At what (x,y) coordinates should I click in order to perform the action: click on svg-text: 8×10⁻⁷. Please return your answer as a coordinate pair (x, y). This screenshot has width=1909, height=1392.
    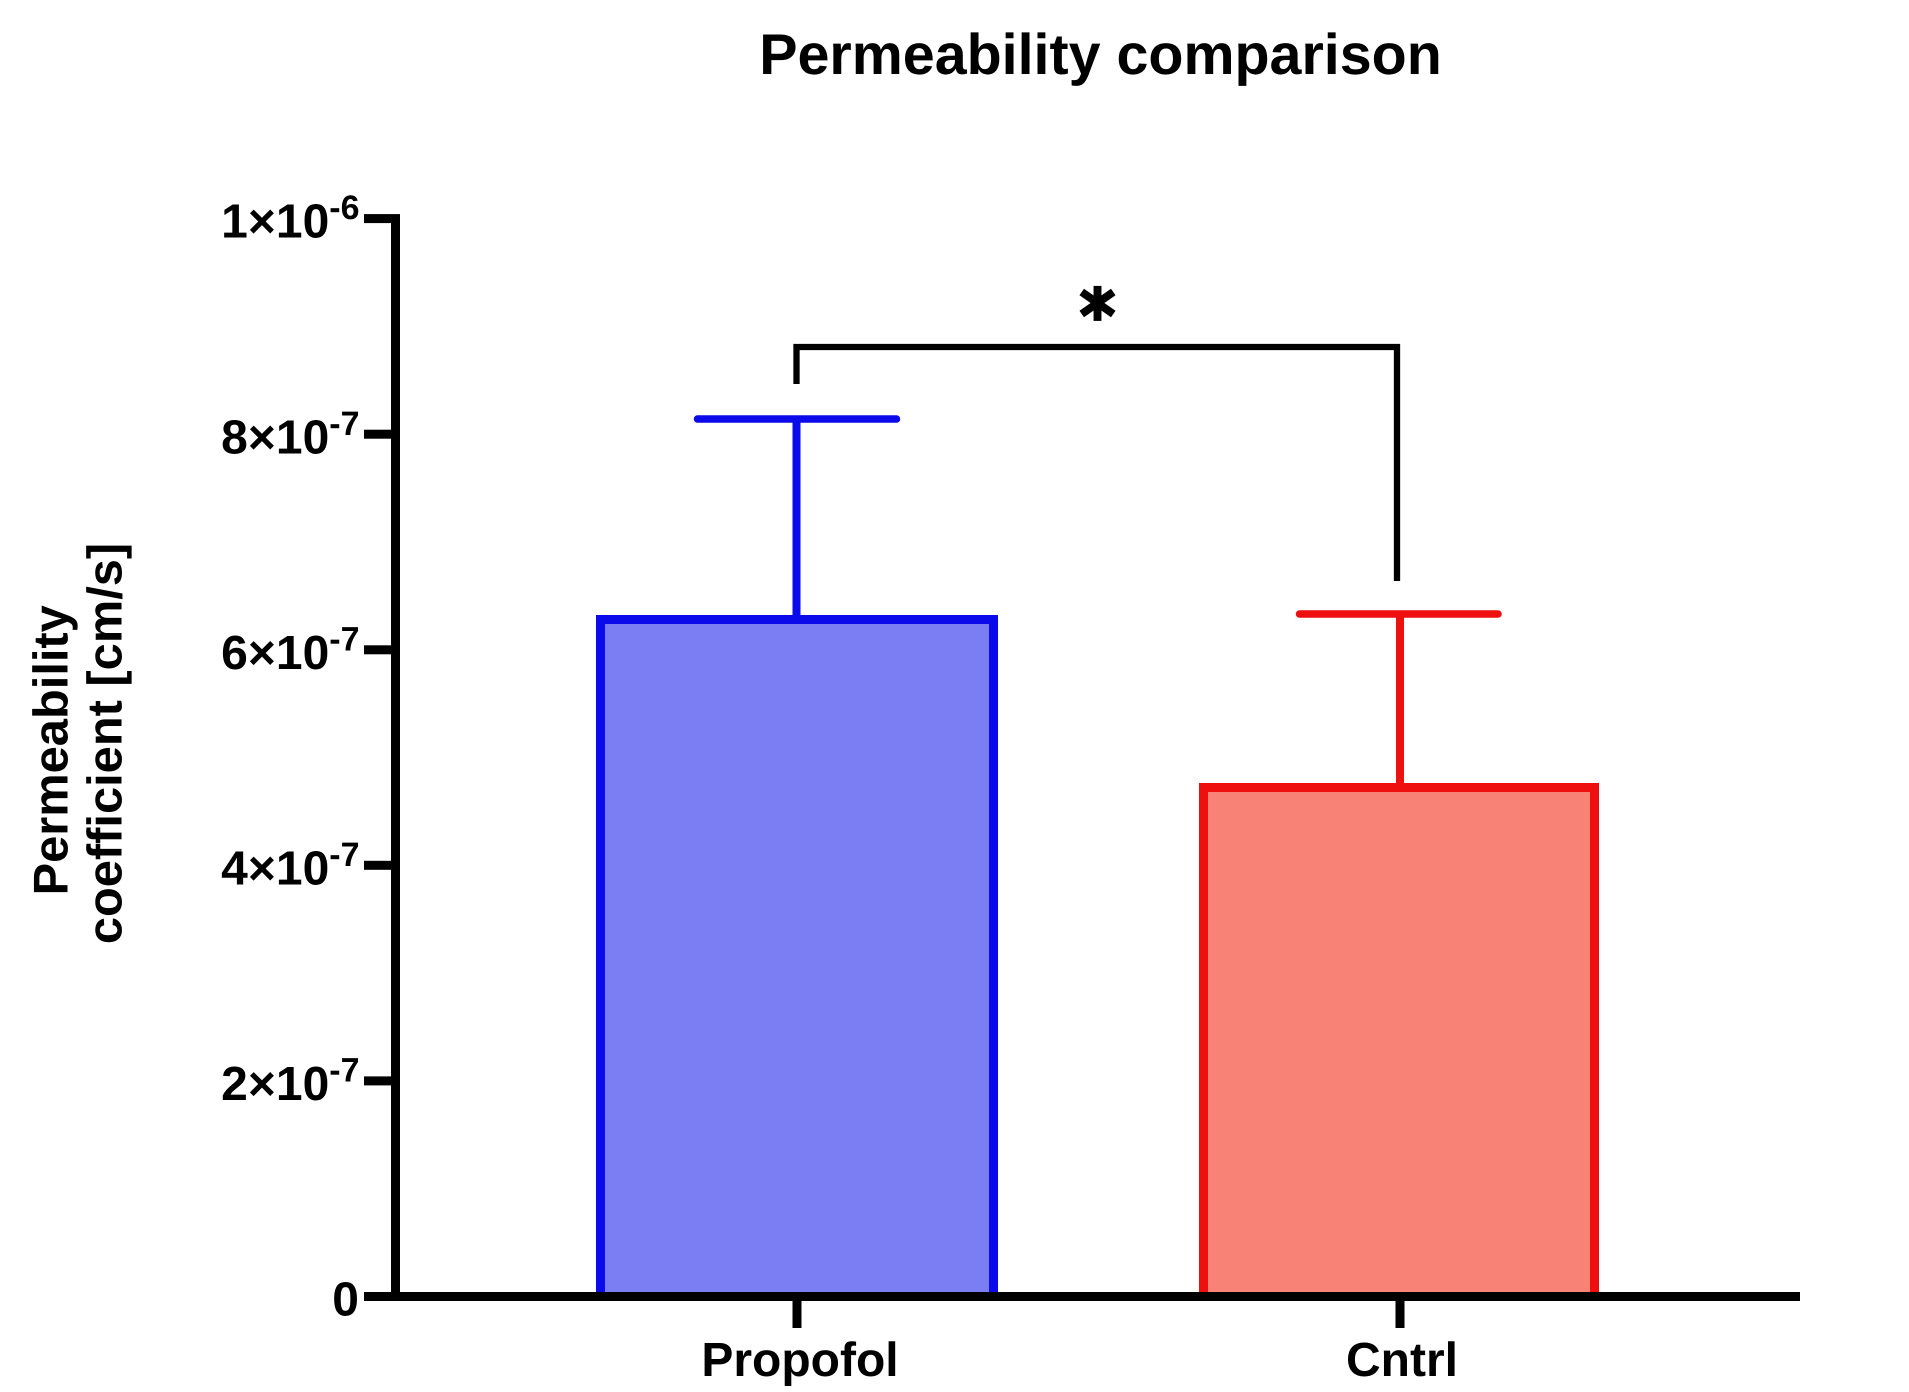
    Looking at the image, I should click on (290, 435).